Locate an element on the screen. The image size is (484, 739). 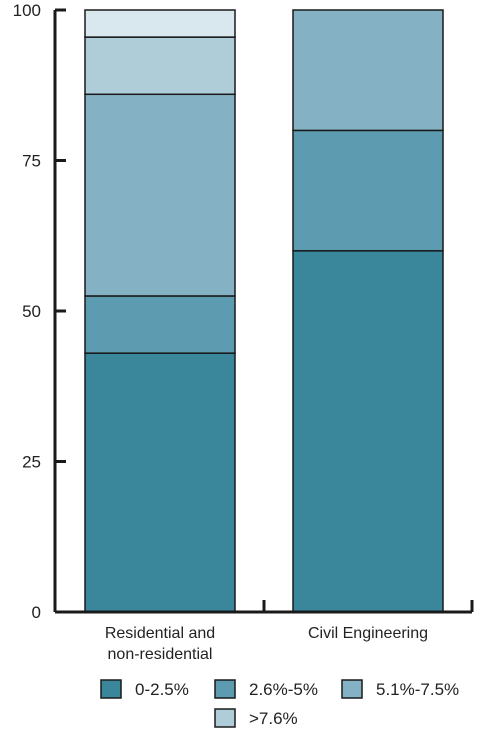
x-category-label: Residential and is located at coordinates (160, 633).